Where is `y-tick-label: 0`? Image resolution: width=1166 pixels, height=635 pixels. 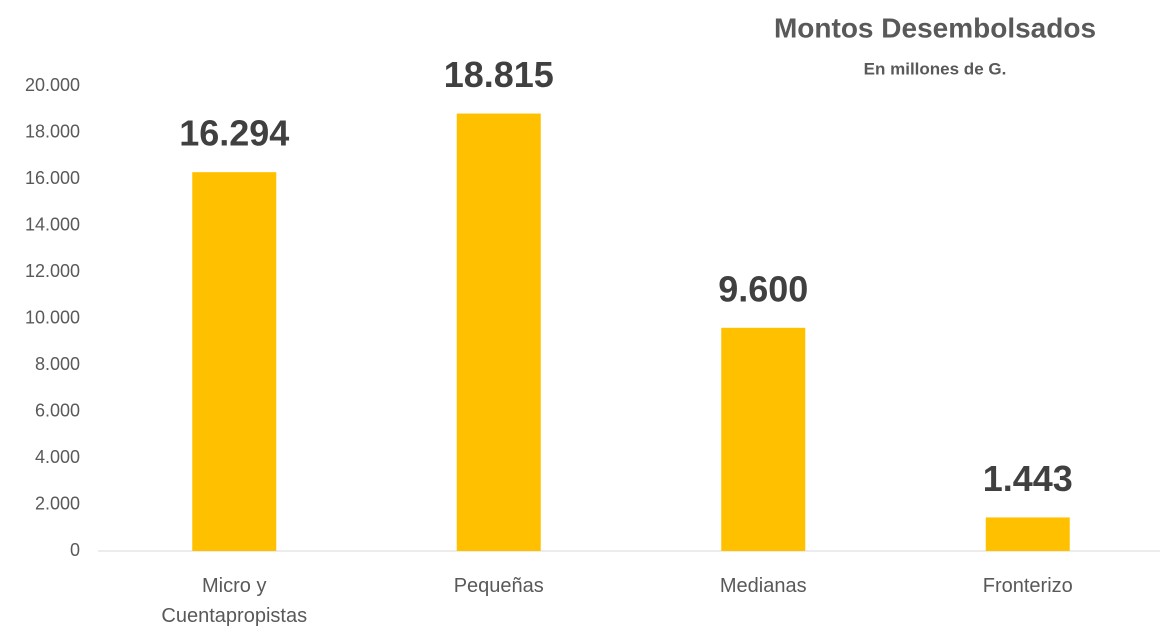
y-tick-label: 0 is located at coordinates (75, 550).